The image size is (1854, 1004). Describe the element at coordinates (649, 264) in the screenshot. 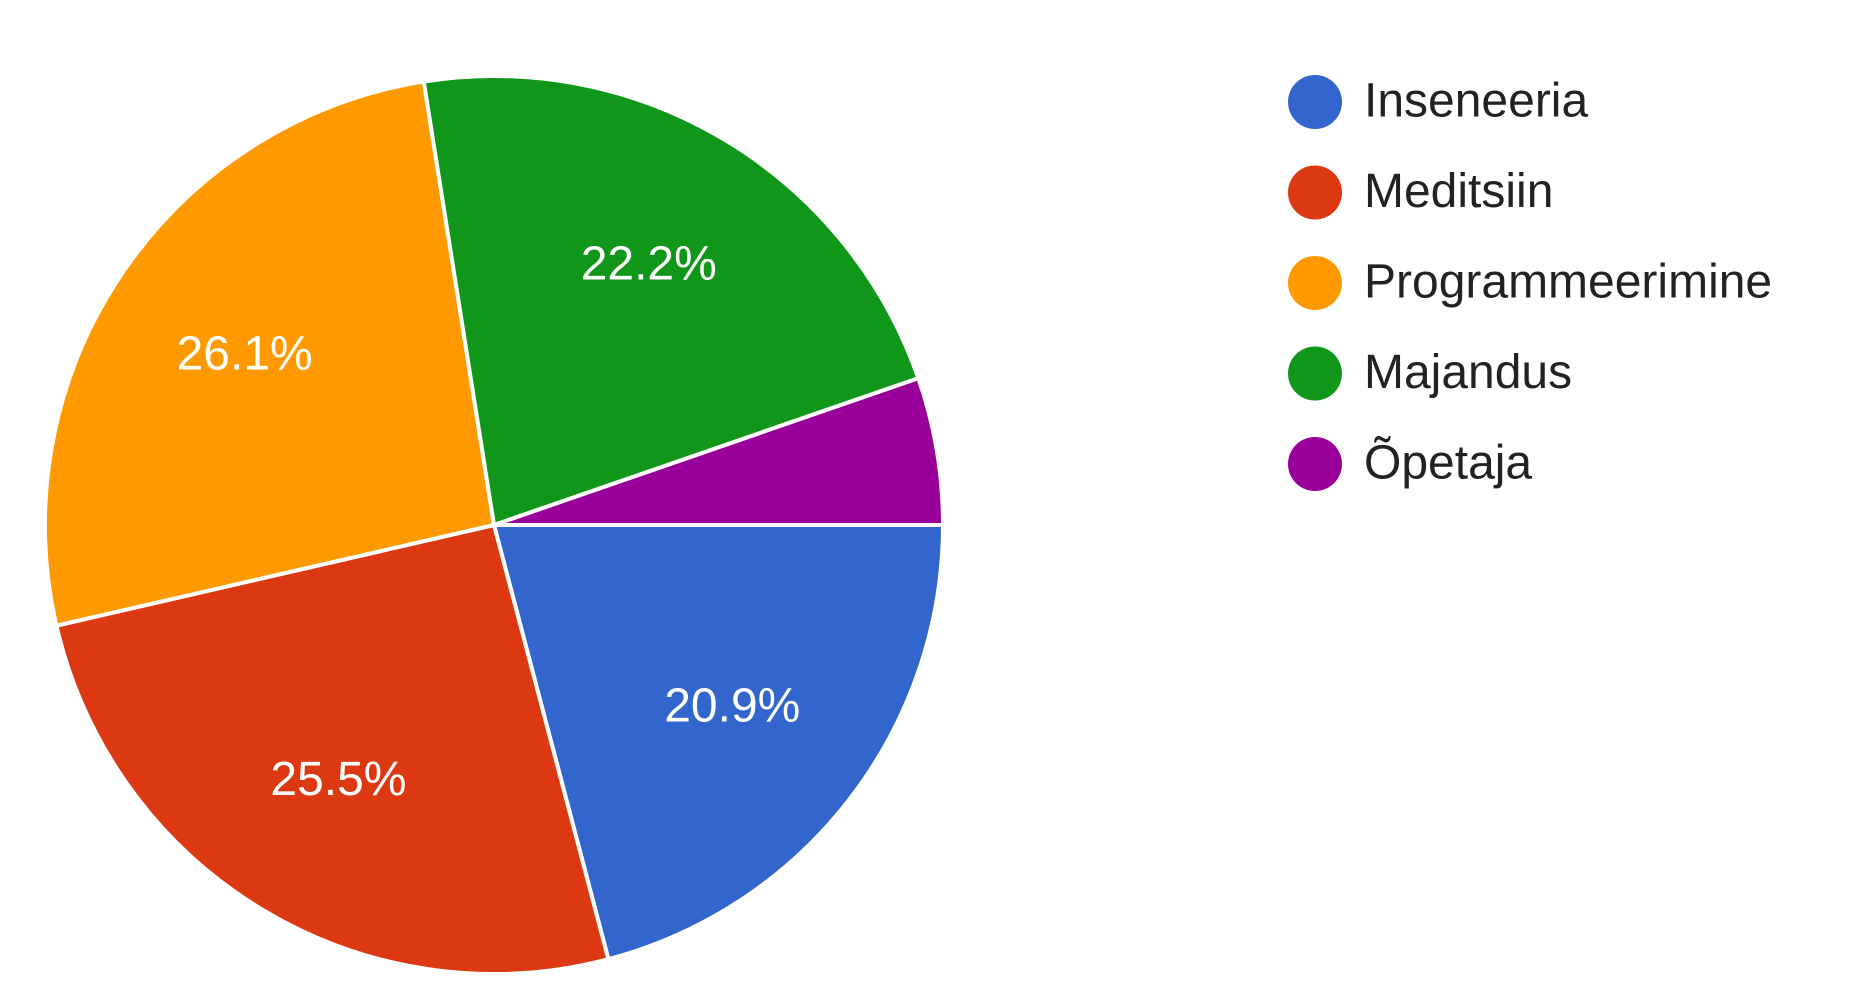

I see `value-label: 22.2%` at that location.